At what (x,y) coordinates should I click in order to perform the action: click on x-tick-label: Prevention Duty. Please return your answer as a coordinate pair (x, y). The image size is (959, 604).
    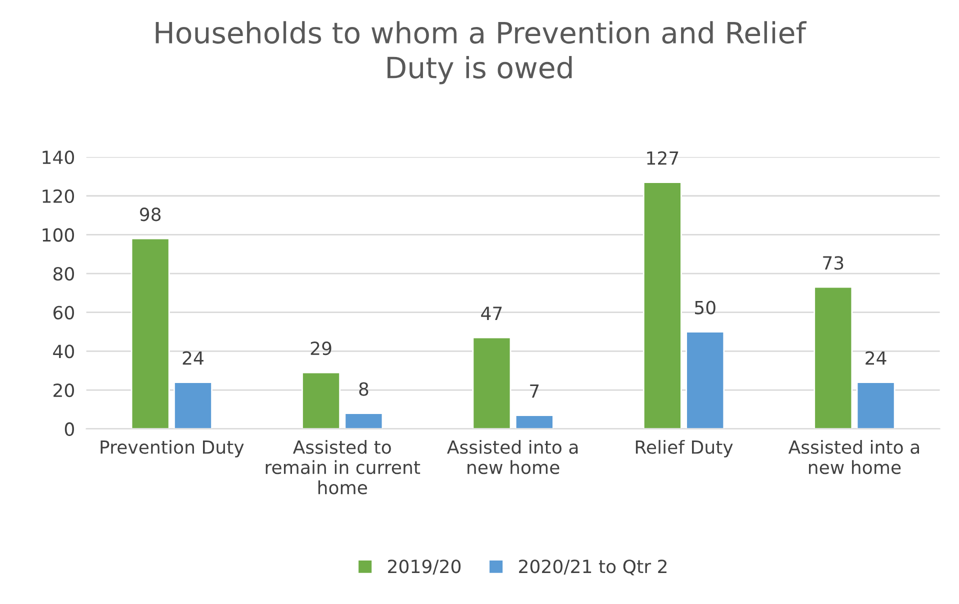
    Looking at the image, I should click on (172, 449).